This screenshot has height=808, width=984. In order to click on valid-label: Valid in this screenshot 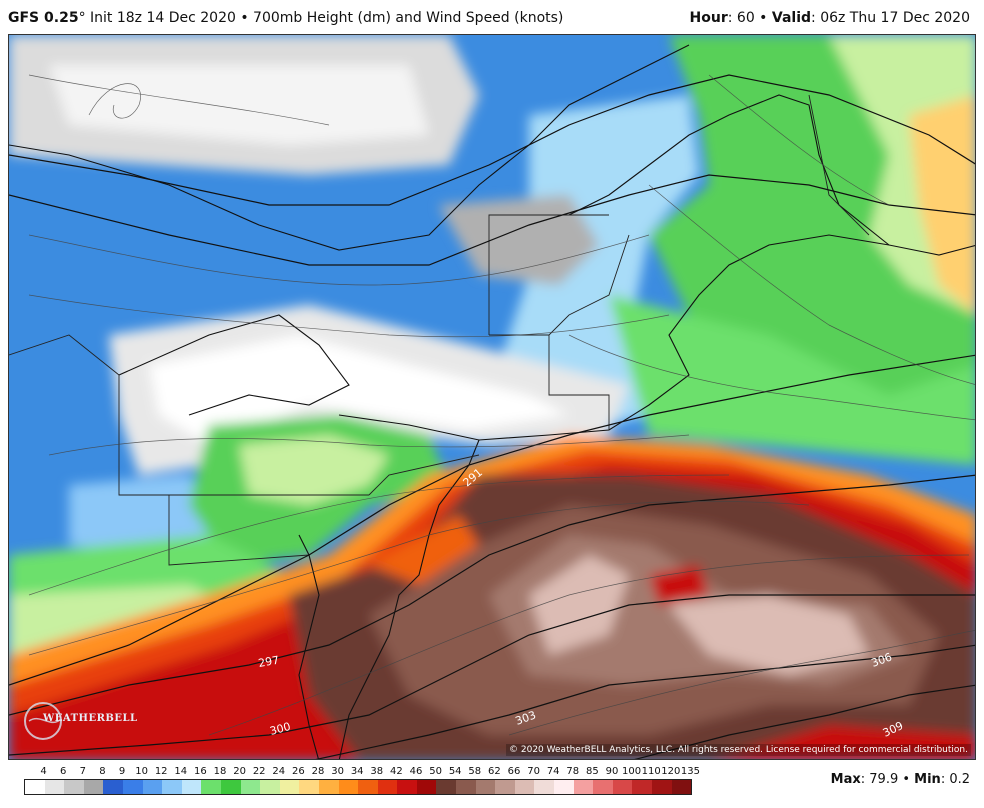, I will do `click(791, 18)`.